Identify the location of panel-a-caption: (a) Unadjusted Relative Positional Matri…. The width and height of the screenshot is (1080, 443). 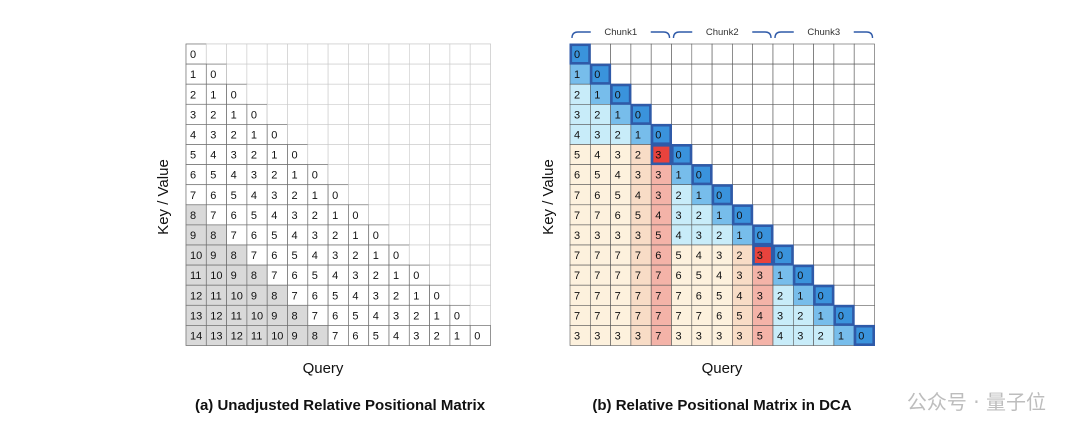
(340, 405).